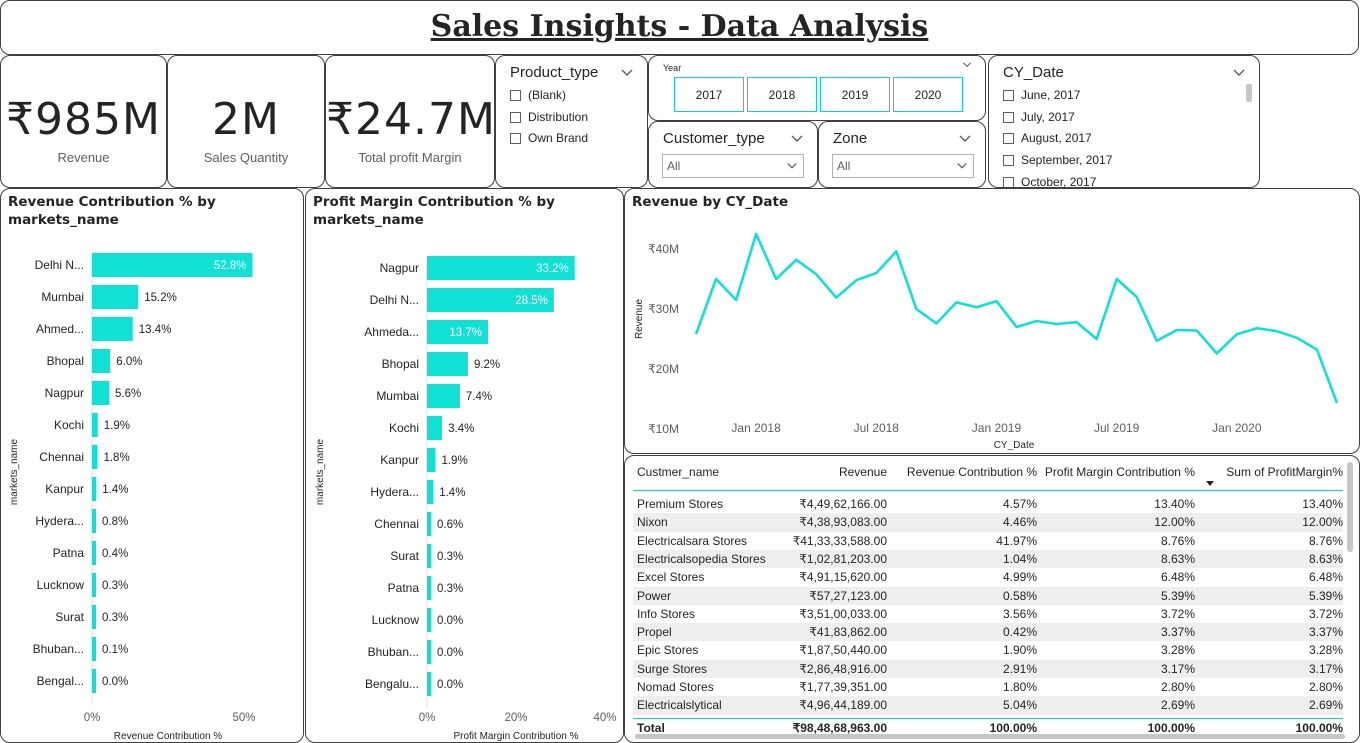  I want to click on category-label: Kanpur, so click(399, 460).